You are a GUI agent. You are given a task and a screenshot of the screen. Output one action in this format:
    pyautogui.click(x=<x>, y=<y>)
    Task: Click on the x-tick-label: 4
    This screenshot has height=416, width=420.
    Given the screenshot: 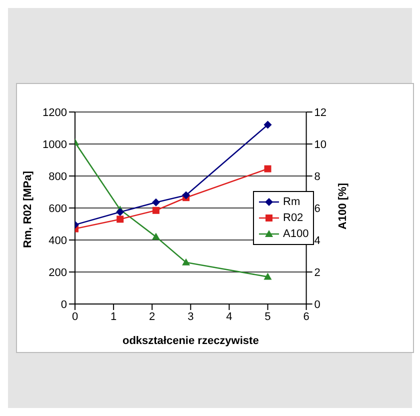 What is the action you would take?
    pyautogui.click(x=229, y=316)
    